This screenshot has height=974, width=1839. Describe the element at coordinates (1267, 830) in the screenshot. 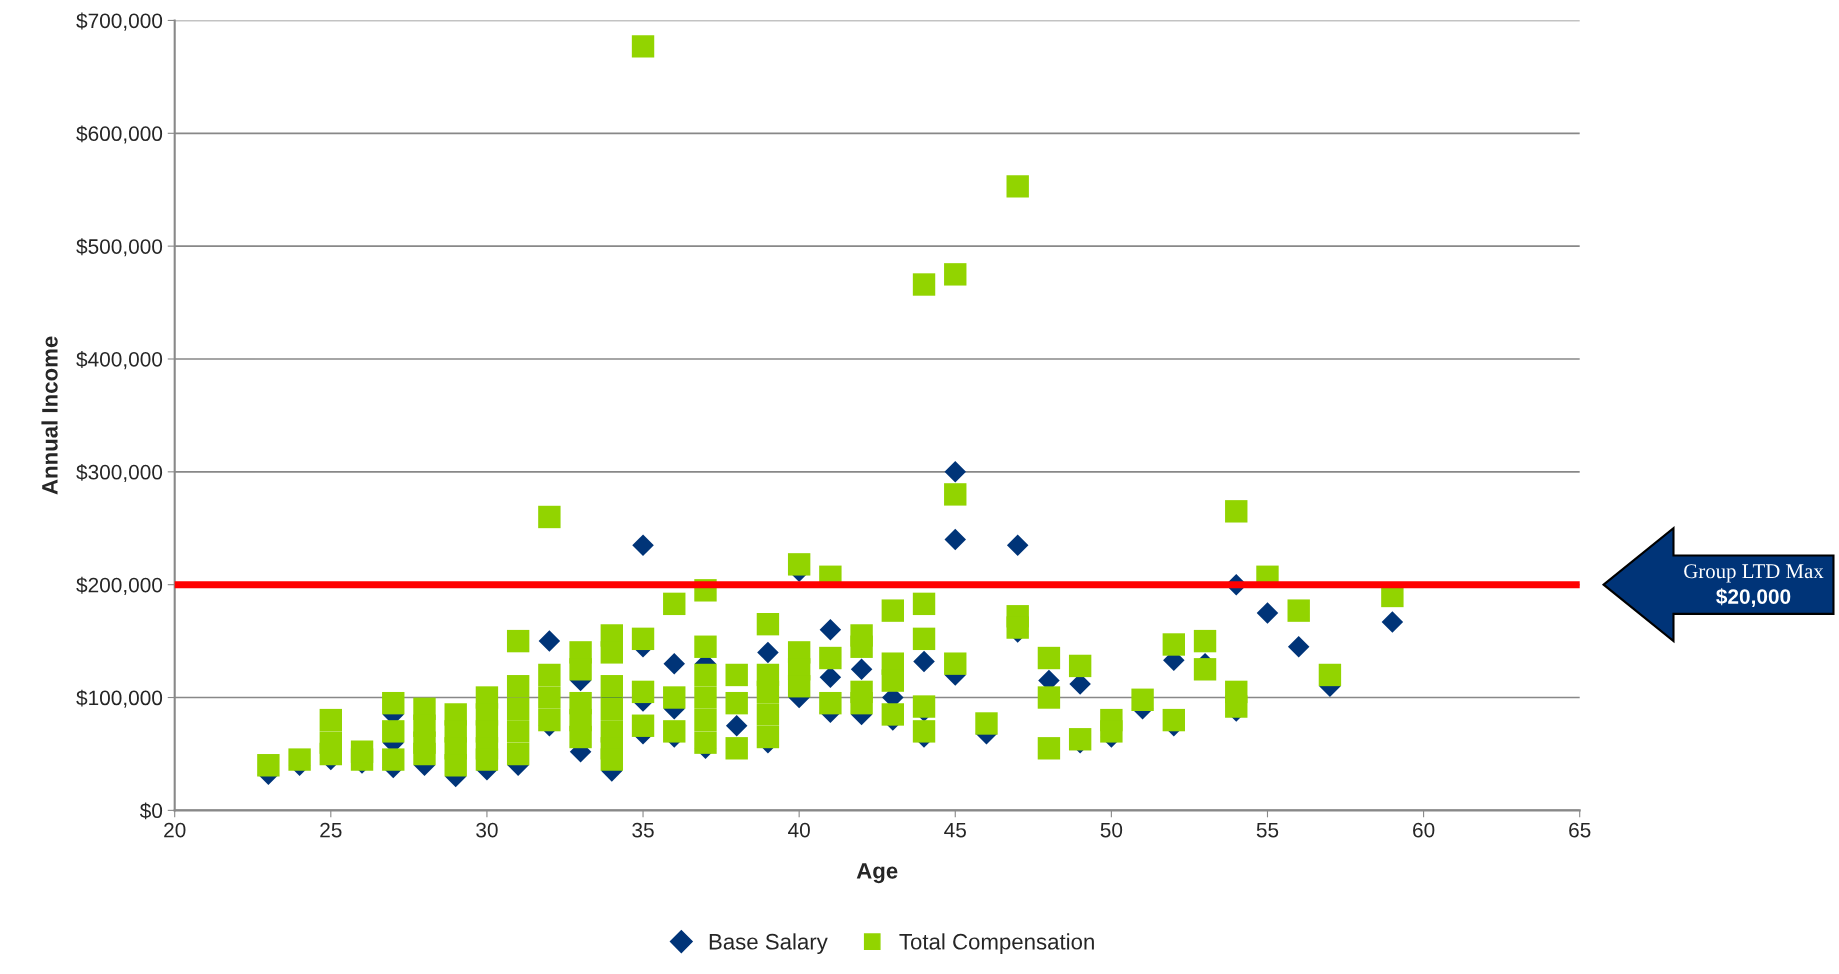

I see `x-tick-label: 55` at that location.